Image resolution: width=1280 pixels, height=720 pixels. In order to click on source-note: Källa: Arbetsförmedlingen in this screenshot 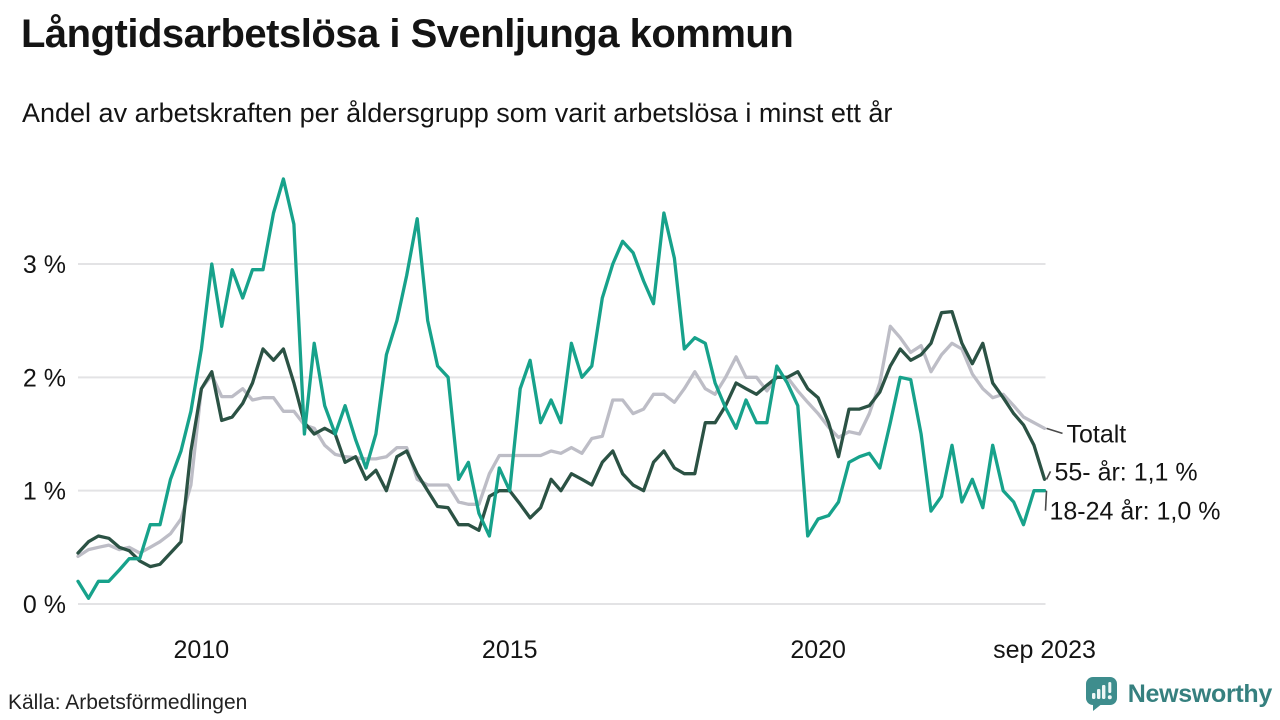, I will do `click(128, 702)`.